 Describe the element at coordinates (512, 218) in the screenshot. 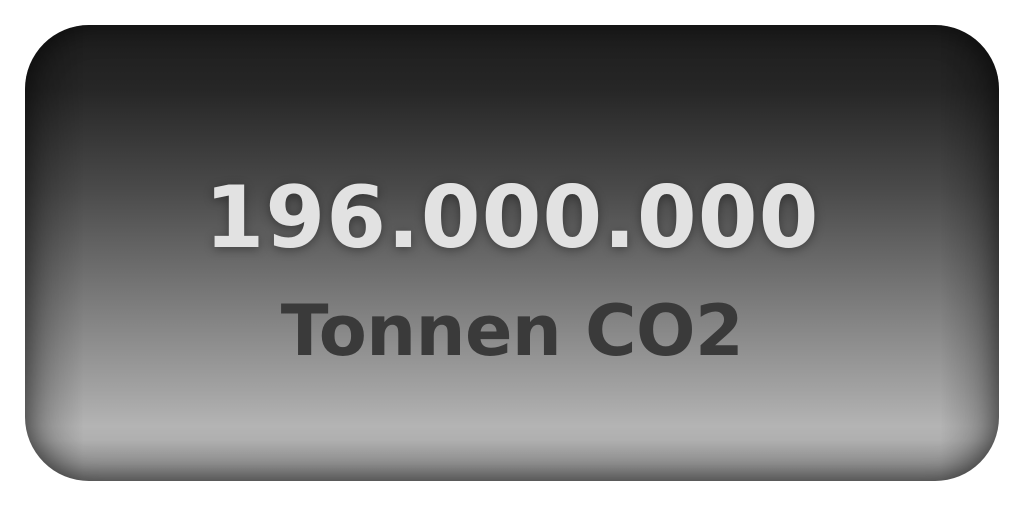

I see `stat-value: 196.000.000` at that location.